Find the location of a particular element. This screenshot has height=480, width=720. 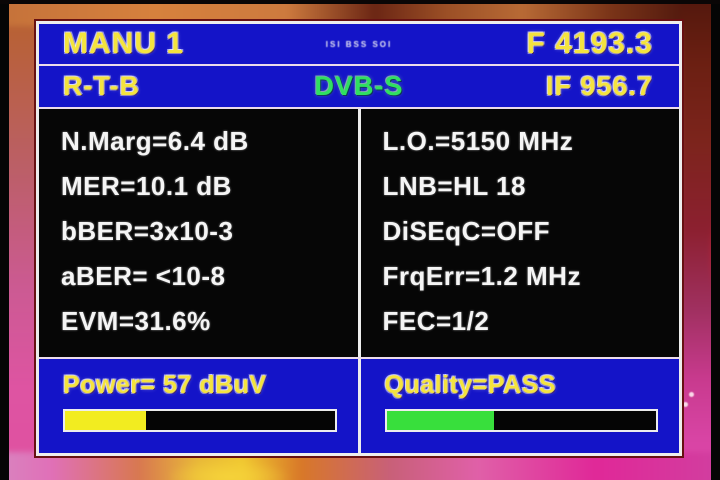

measurement-evm: EVM=31.6% is located at coordinates (136, 321).